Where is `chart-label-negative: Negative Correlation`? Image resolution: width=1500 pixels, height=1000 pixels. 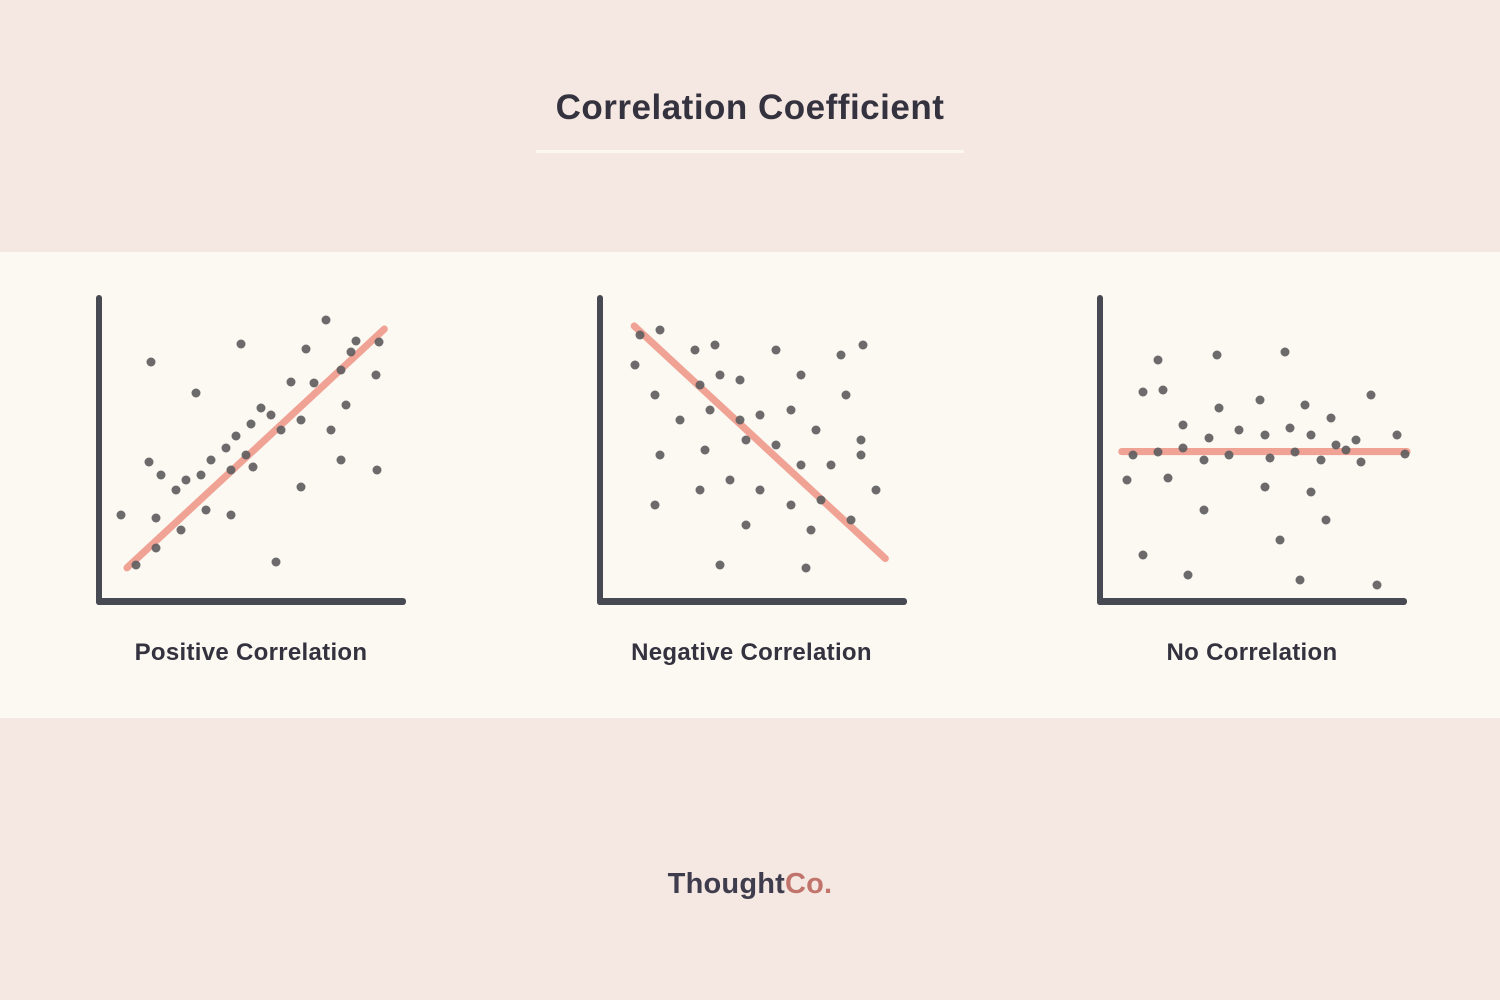 chart-label-negative: Negative Correlation is located at coordinates (751, 652).